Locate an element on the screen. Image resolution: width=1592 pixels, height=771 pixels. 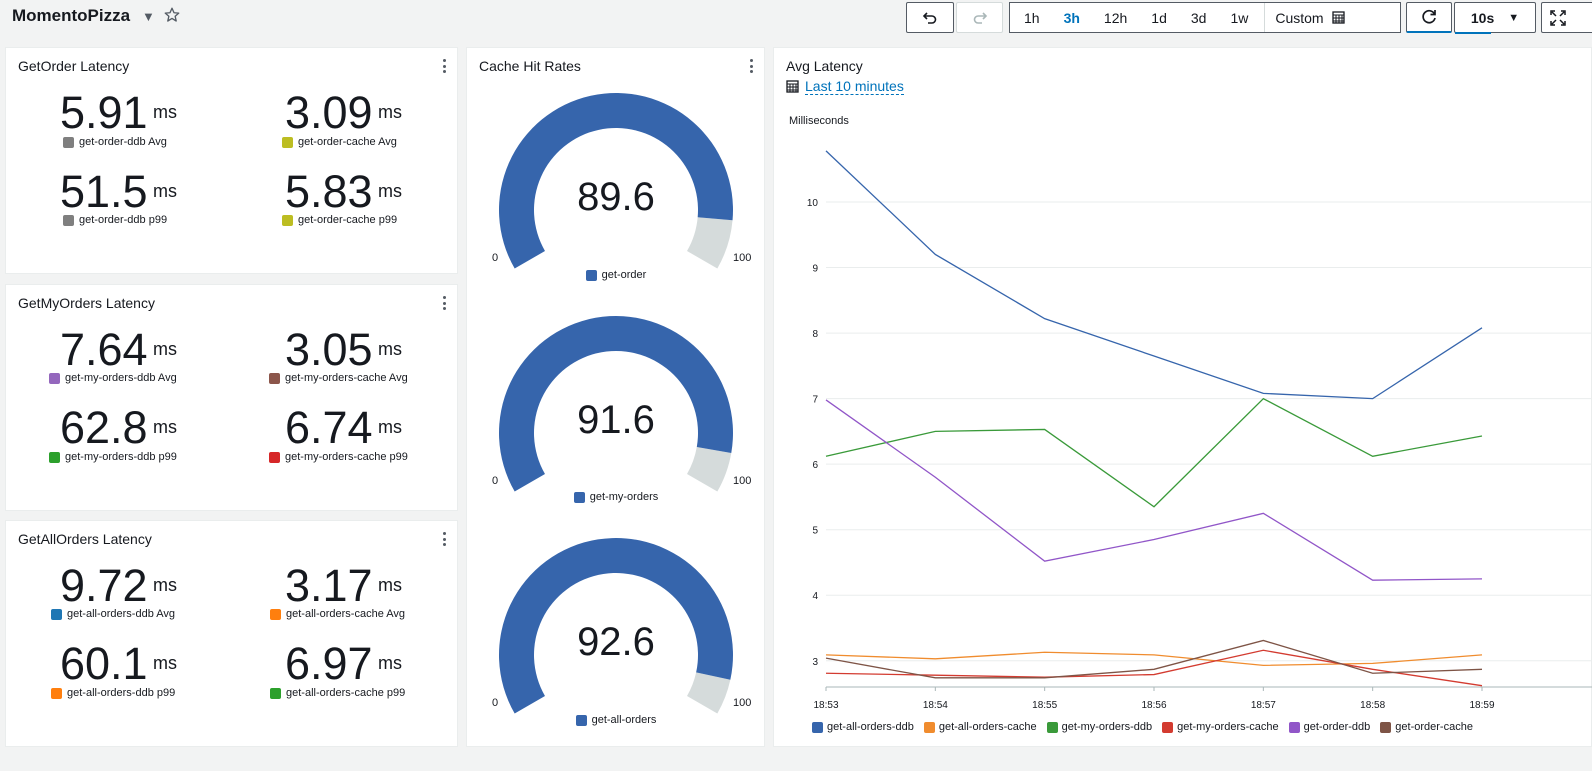
refresh-button is located at coordinates (1429, 17).